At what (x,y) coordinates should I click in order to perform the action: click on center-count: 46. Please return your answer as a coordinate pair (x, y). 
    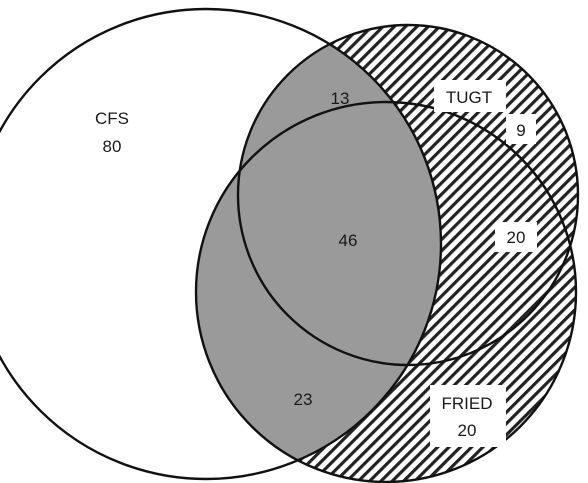
    Looking at the image, I should click on (348, 240).